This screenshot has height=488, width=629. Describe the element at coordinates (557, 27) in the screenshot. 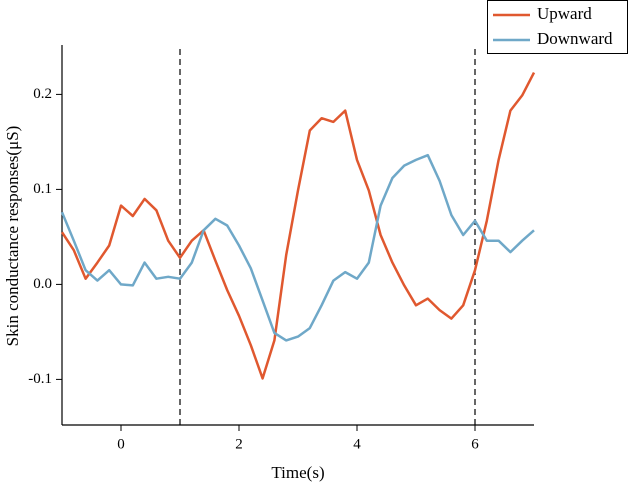

I see `legend-box` at that location.